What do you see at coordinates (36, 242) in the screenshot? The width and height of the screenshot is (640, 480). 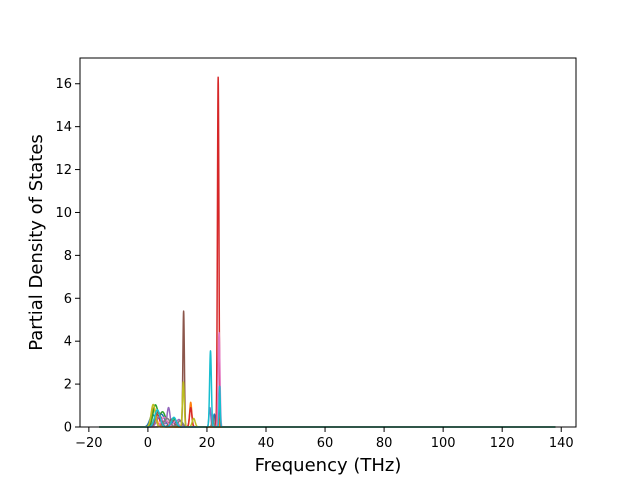 I see `y-axis-label: Partial Density of States` at bounding box center [36, 242].